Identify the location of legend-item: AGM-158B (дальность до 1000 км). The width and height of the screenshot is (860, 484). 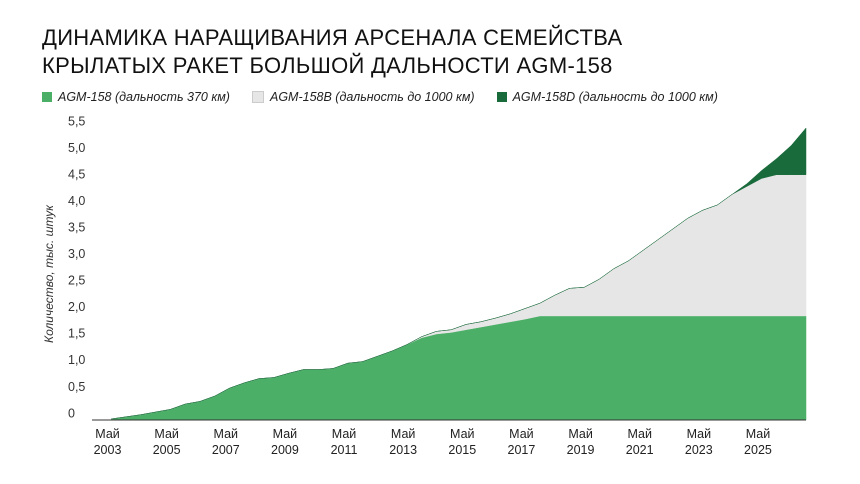
(363, 97).